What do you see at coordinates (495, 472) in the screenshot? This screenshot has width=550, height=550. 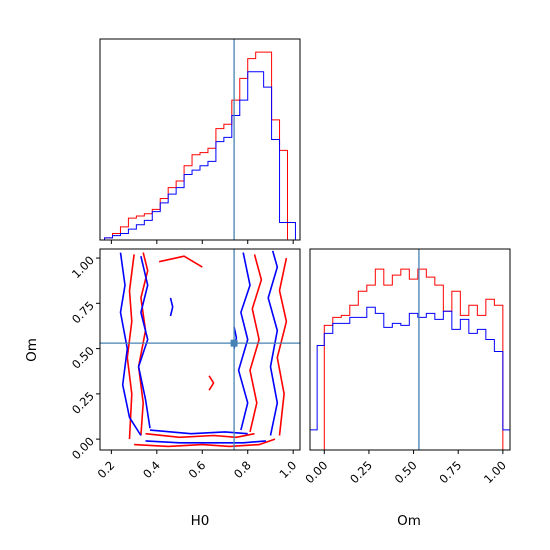 I see `om-x-tick-label: 1.00` at bounding box center [495, 472].